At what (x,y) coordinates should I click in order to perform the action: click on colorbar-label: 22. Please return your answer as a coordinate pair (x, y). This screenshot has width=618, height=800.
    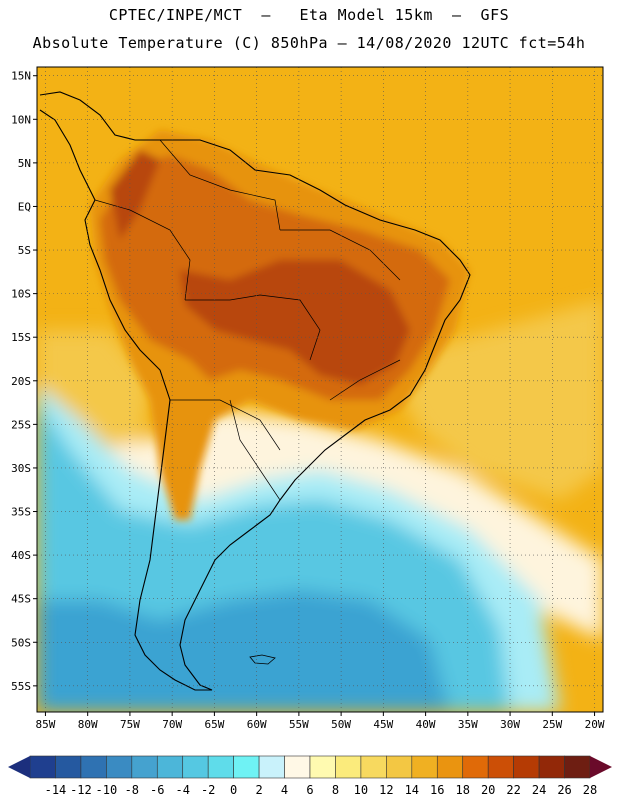
    Looking at the image, I should click on (513, 790).